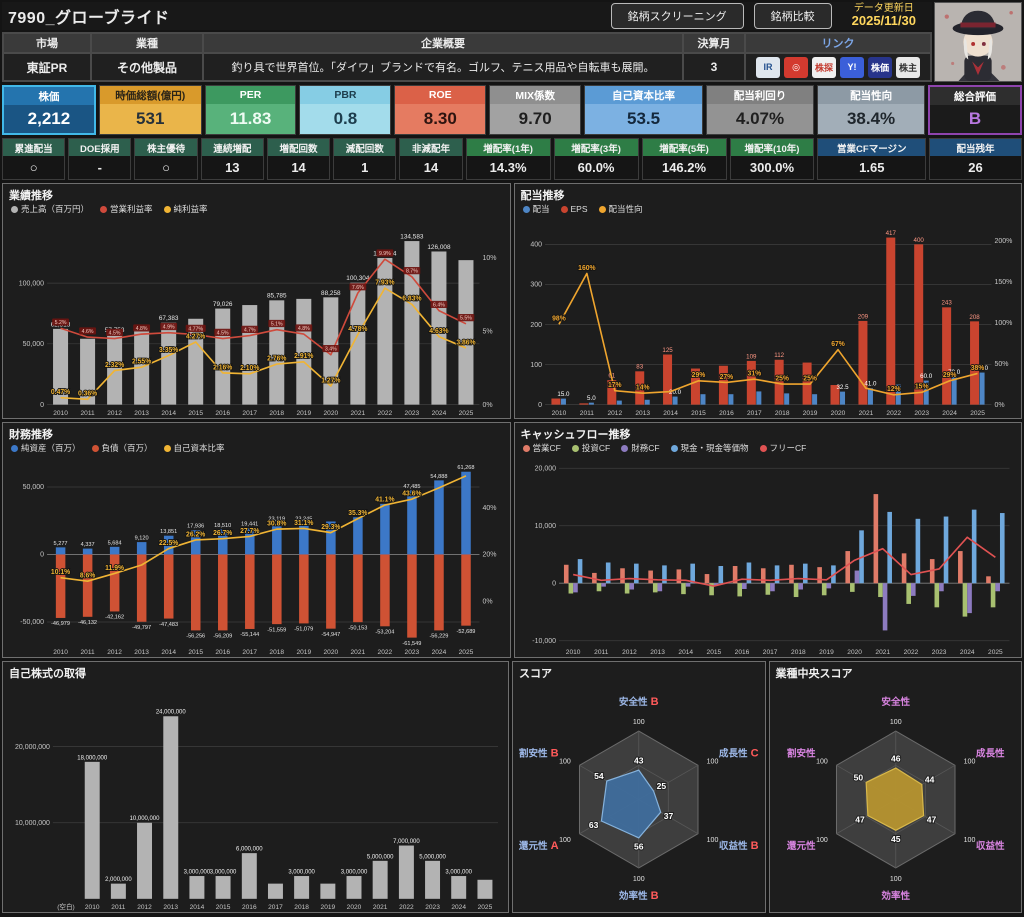 The width and height of the screenshot is (1024, 917). I want to click on svg-text: 2018, so click(276, 652).